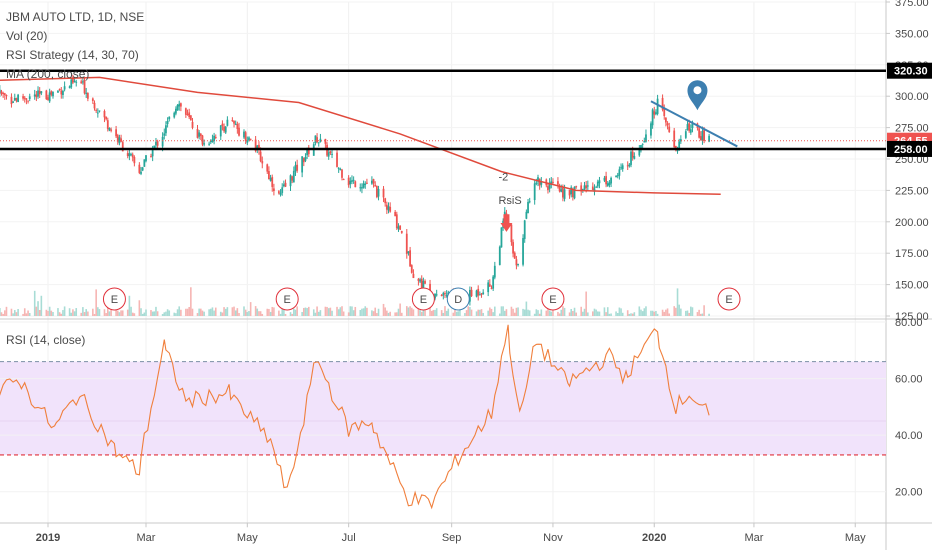 The width and height of the screenshot is (932, 550). Describe the element at coordinates (287, 300) in the screenshot. I see `event-label: E` at that location.